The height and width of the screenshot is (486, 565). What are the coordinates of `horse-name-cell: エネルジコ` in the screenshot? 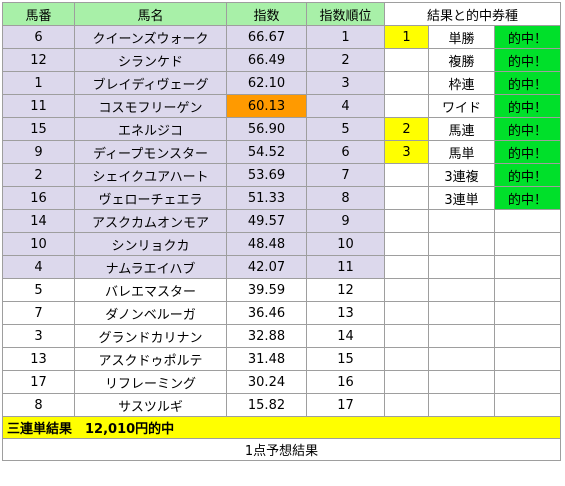 It's located at (150, 129).